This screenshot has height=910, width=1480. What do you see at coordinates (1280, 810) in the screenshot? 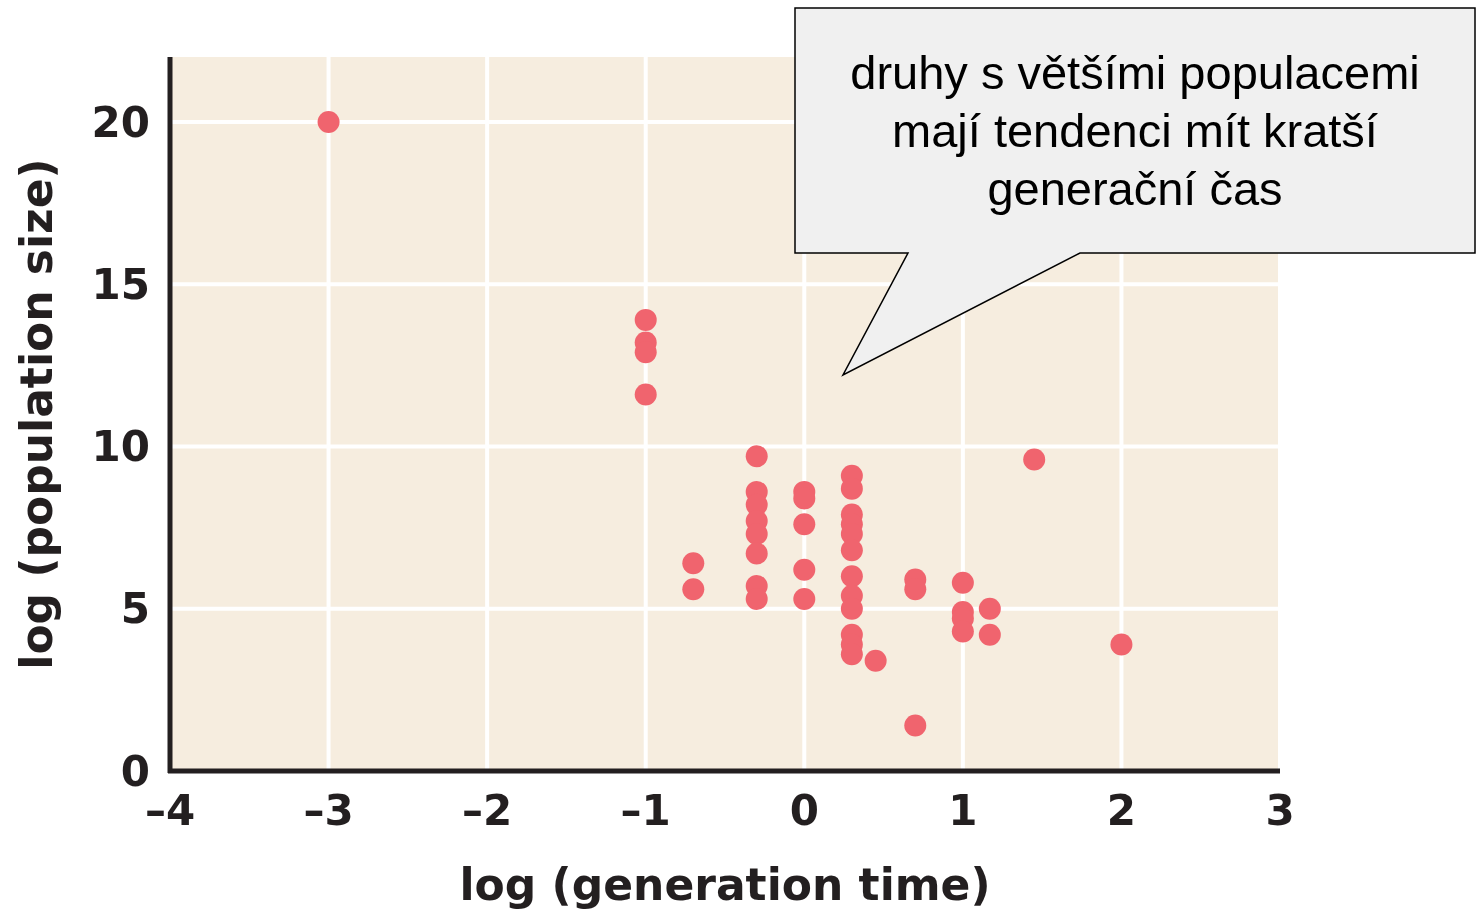
I see `x-tick-label: 3` at bounding box center [1280, 810].